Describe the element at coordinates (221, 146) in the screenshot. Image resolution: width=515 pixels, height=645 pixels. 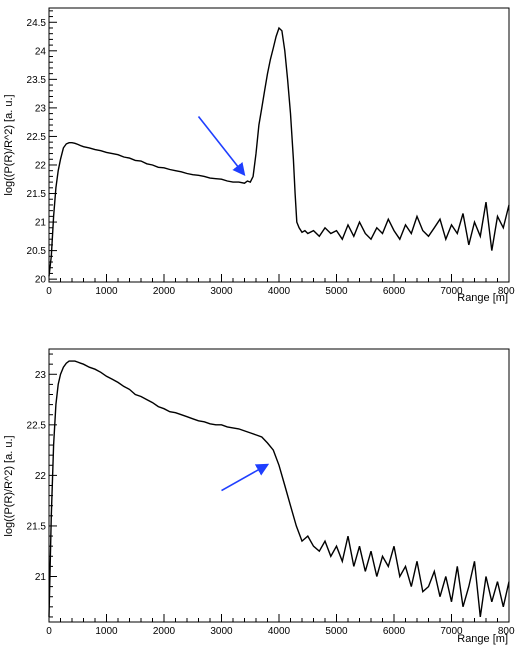
I see `top-chart-annotation-arrow` at that location.